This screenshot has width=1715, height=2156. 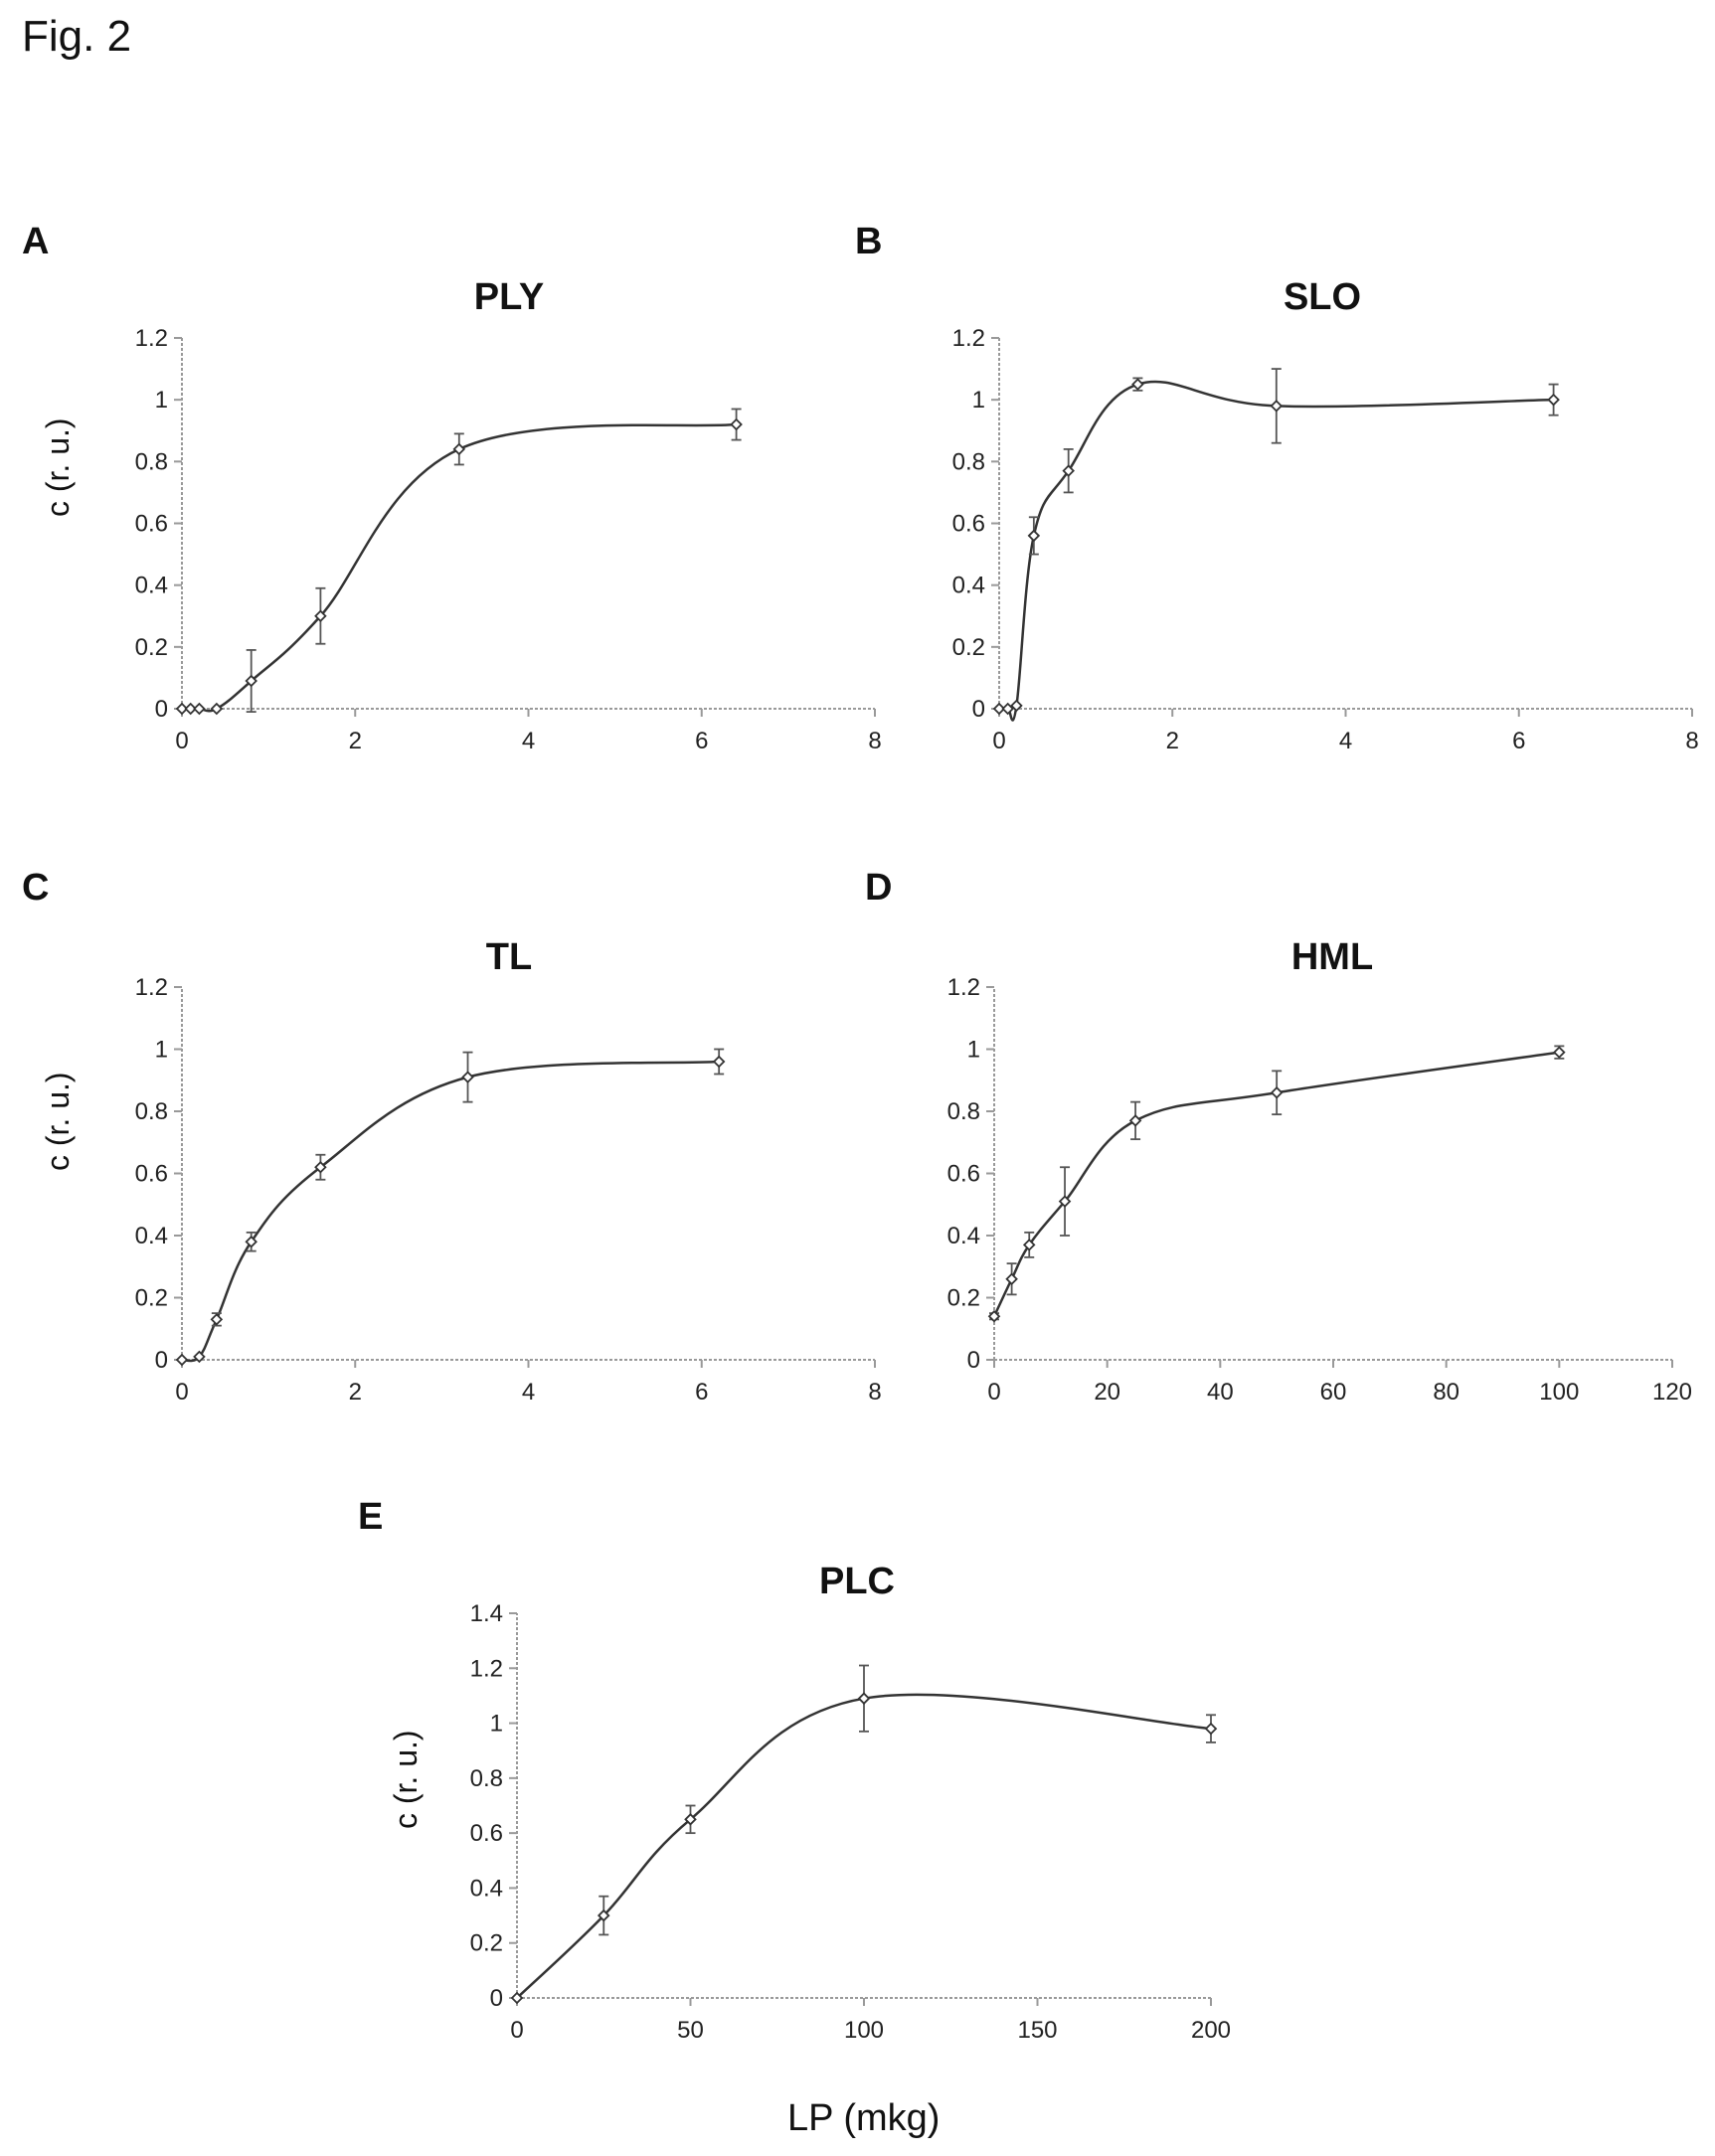 I want to click on y-axis-label-c: c (r. u.), so click(x=58, y=1121).